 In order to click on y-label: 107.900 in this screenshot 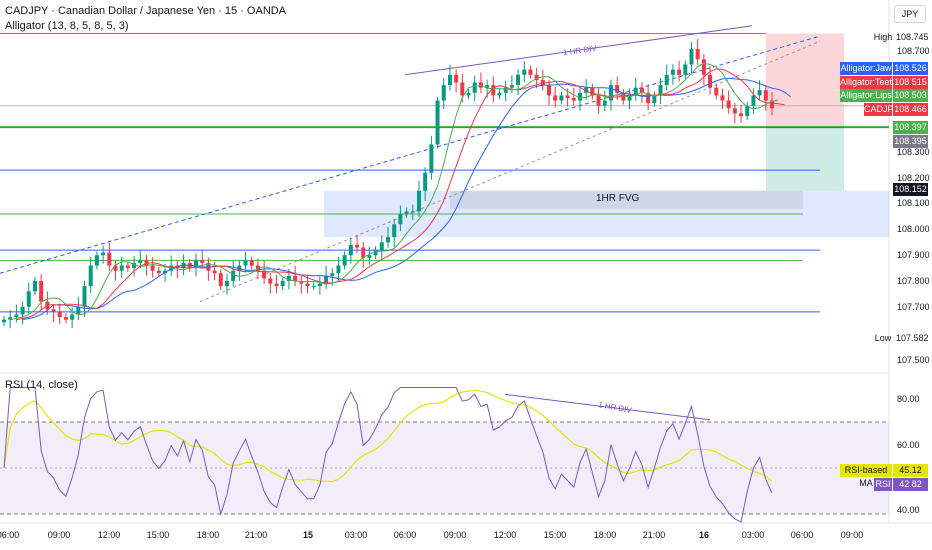, I will do `click(913, 255)`.